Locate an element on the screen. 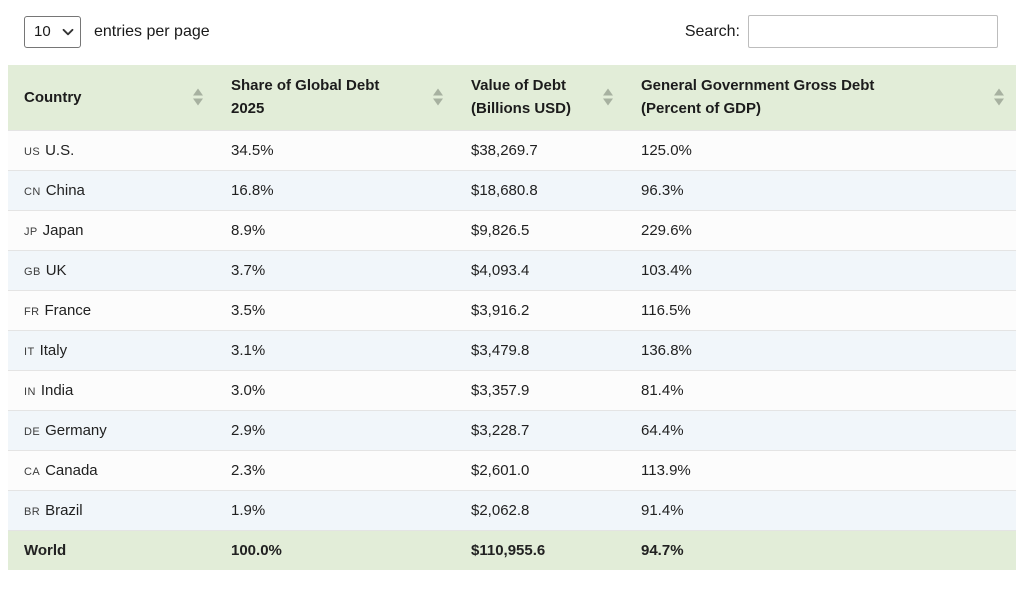  search-input is located at coordinates (873, 31).